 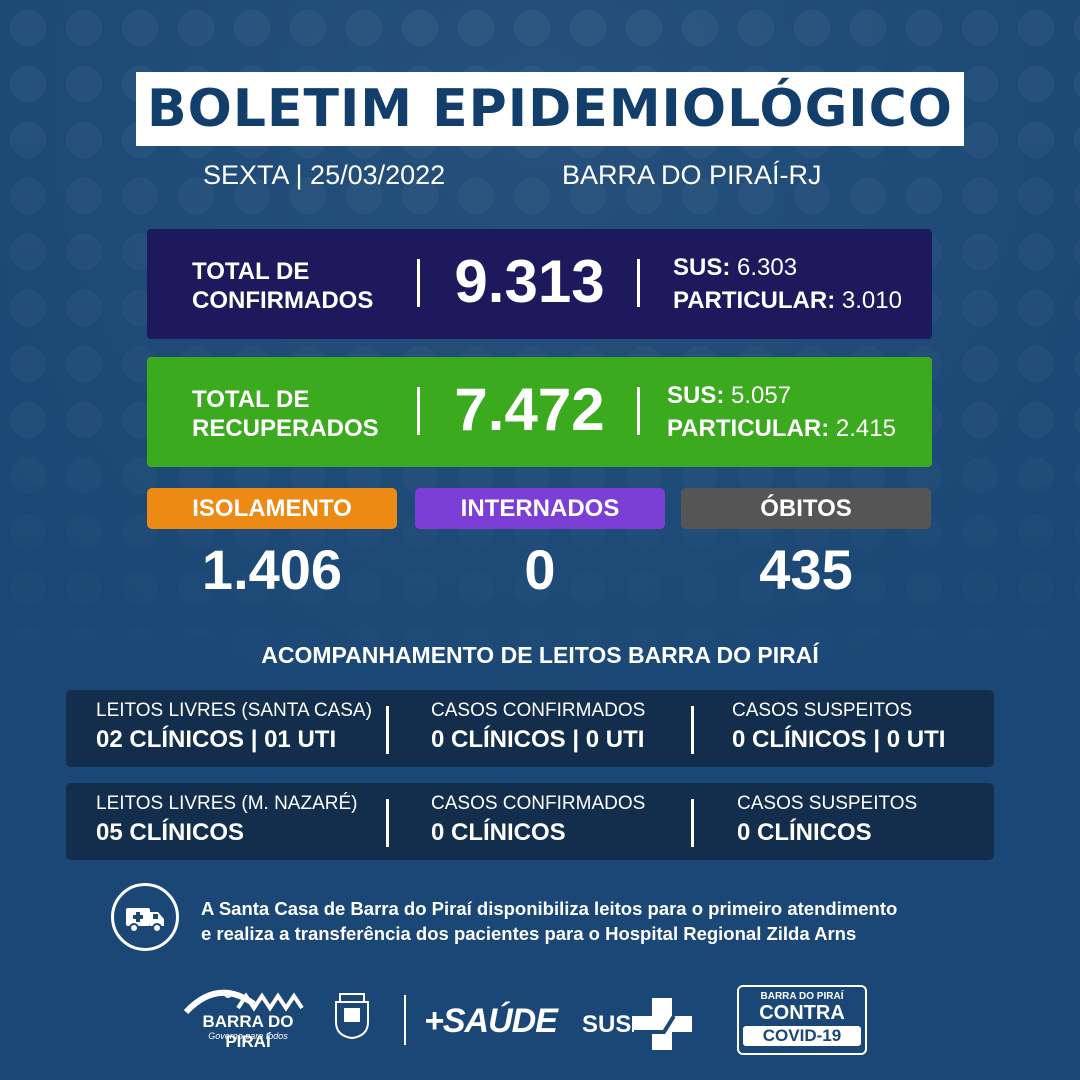 I want to click on confirmed-total: 9.313, so click(x=529, y=281).